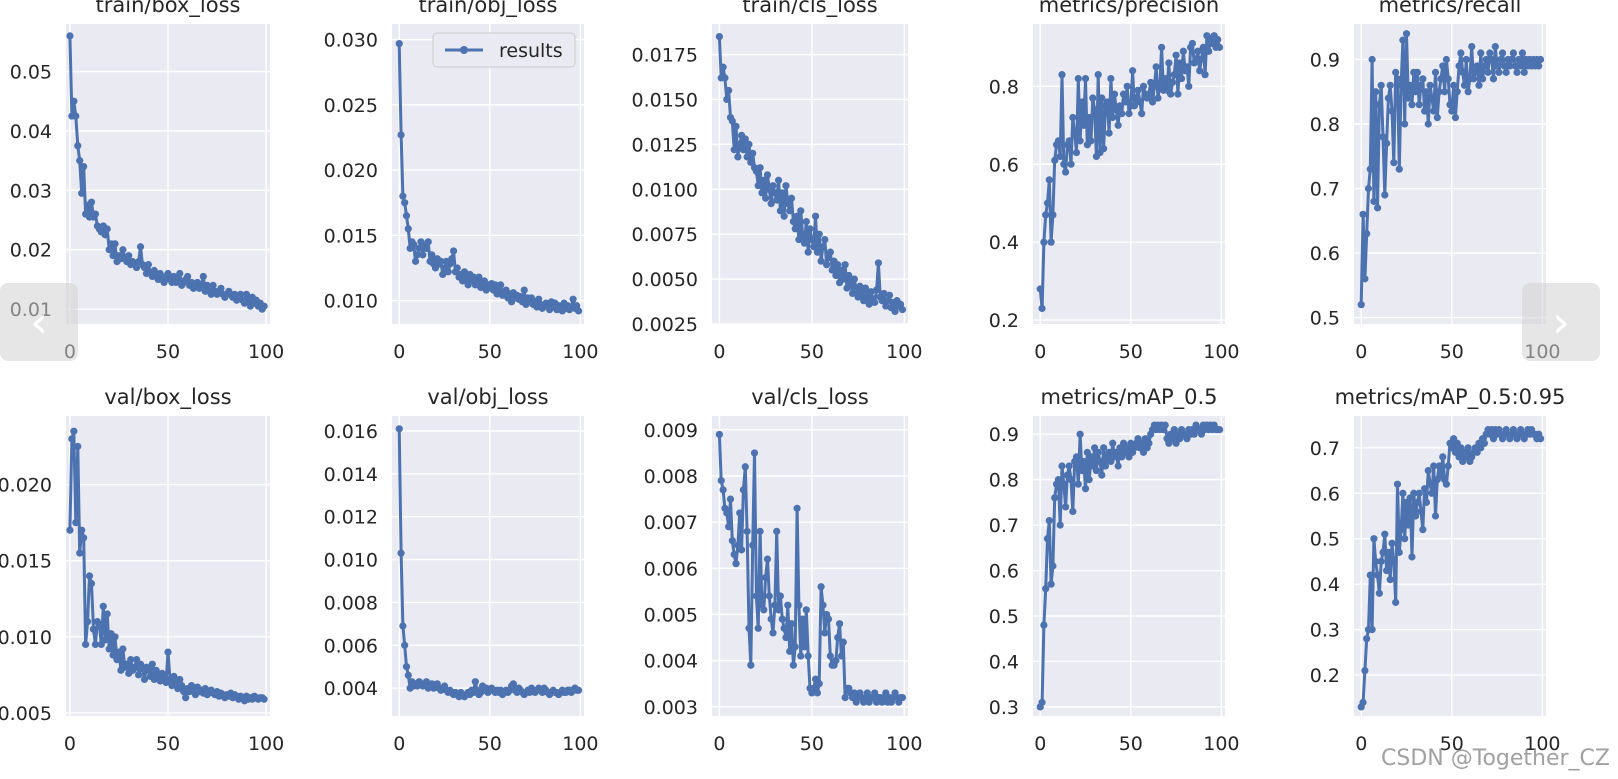 Image resolution: width=1618 pixels, height=779 pixels. Describe the element at coordinates (1131, 352) in the screenshot. I see `x-tick-label: 50` at that location.